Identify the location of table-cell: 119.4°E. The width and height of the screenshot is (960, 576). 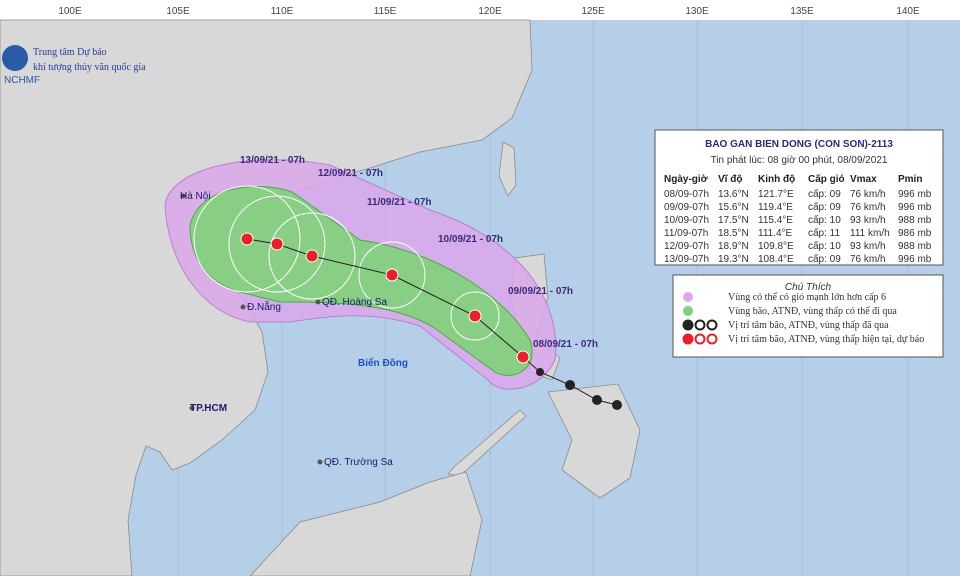
(775, 207).